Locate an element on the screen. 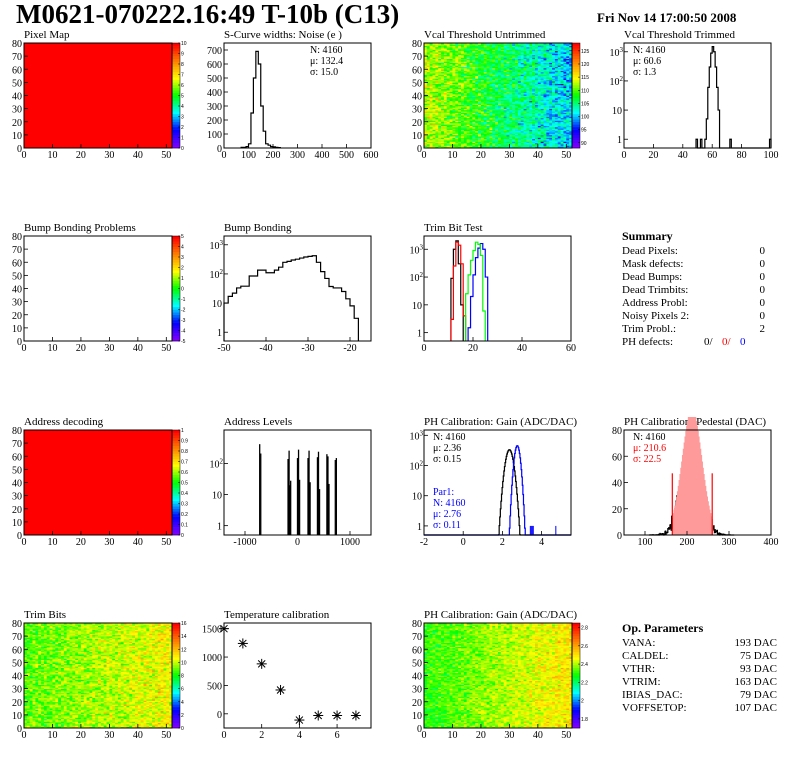  x-tick-label: 50 is located at coordinates (566, 155).